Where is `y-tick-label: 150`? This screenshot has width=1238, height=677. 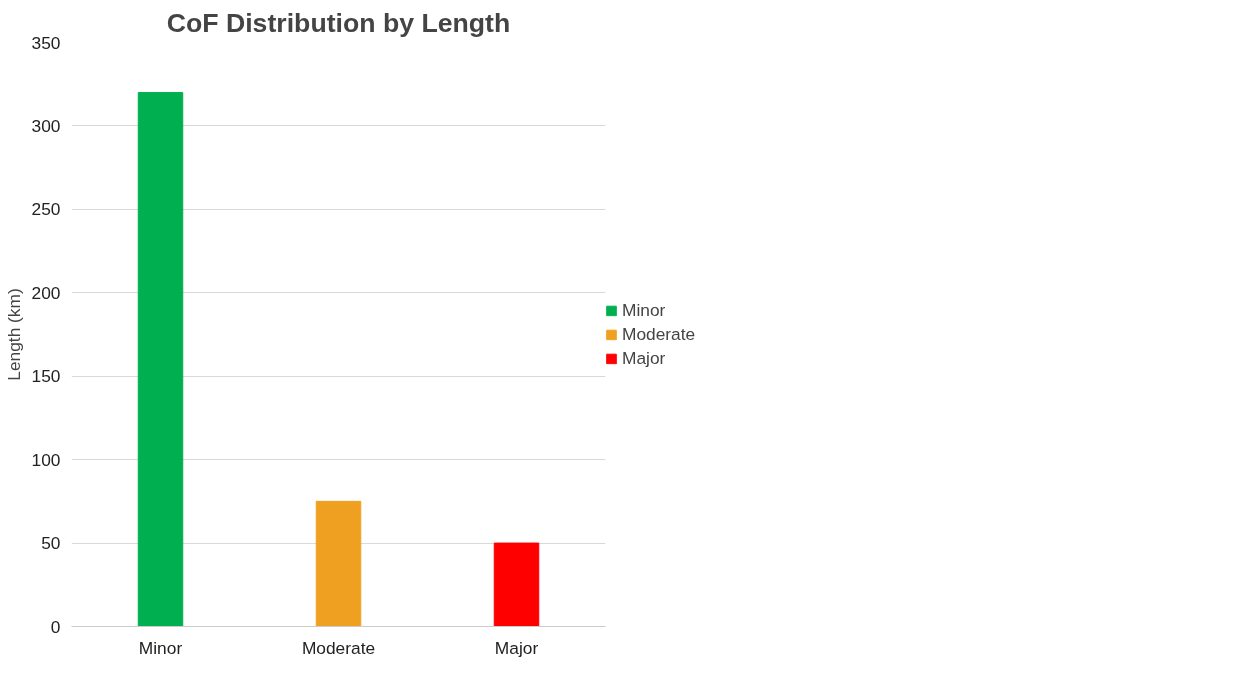 y-tick-label: 150 is located at coordinates (46, 376).